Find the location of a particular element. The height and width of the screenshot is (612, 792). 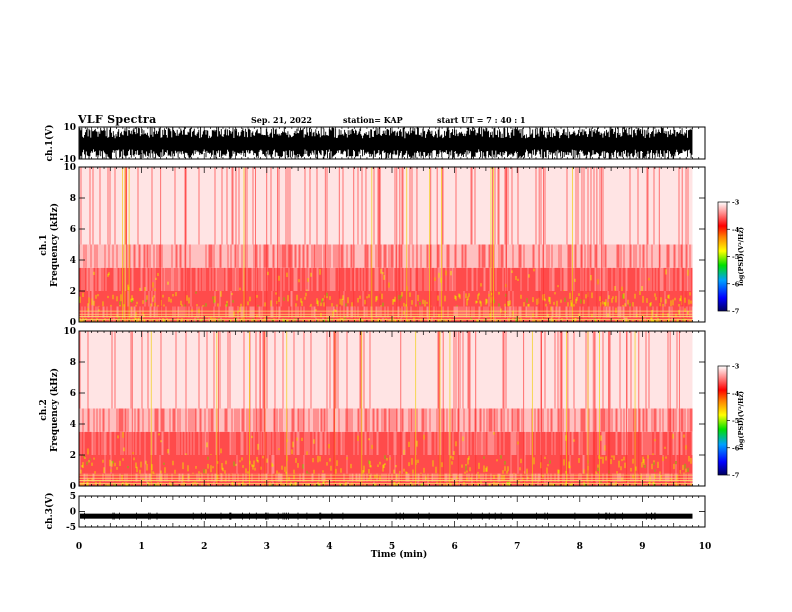

y-tick-label: -5 is located at coordinates (71, 528).